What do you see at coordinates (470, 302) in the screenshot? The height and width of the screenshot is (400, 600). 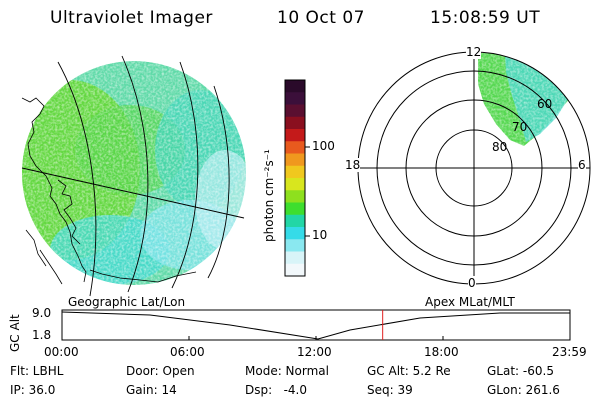 I see `polar-coordinate-label: Apex MLat/MLT` at bounding box center [470, 302].